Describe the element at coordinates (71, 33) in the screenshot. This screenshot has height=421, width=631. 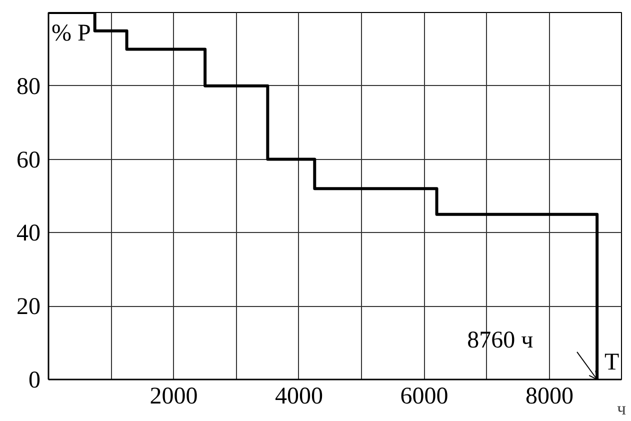
I see `y-axis-title: % P` at that location.